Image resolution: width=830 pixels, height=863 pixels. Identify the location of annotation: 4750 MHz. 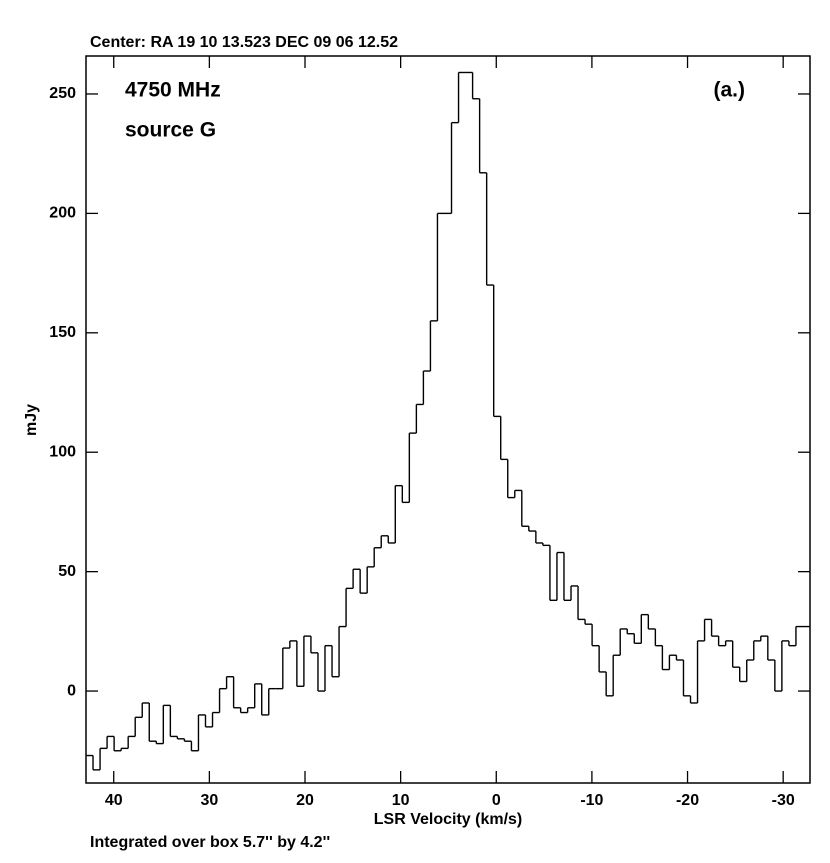
(173, 90).